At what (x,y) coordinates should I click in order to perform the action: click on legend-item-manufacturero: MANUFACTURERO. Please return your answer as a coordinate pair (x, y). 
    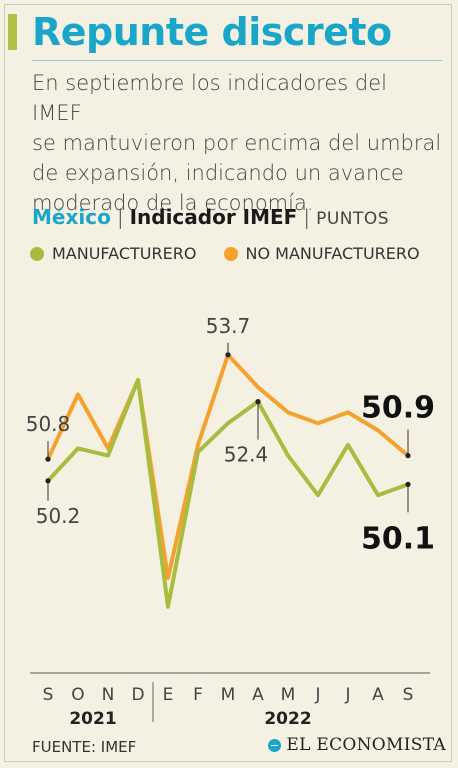
    Looking at the image, I should click on (113, 253).